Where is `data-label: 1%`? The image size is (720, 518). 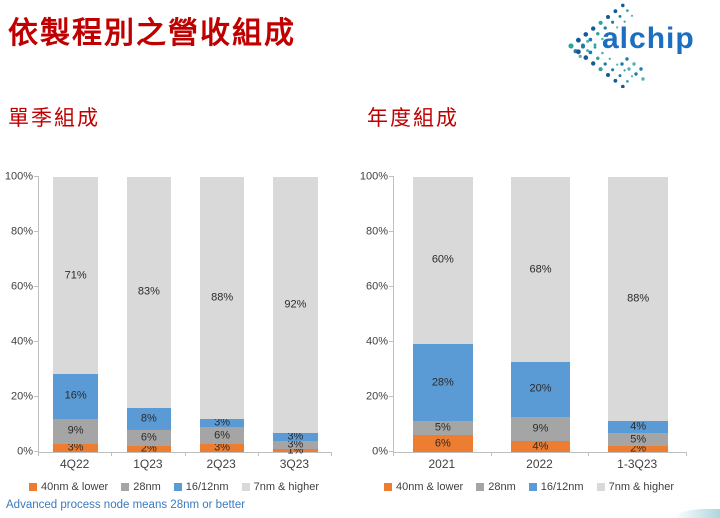 data-label: 1% is located at coordinates (295, 450).